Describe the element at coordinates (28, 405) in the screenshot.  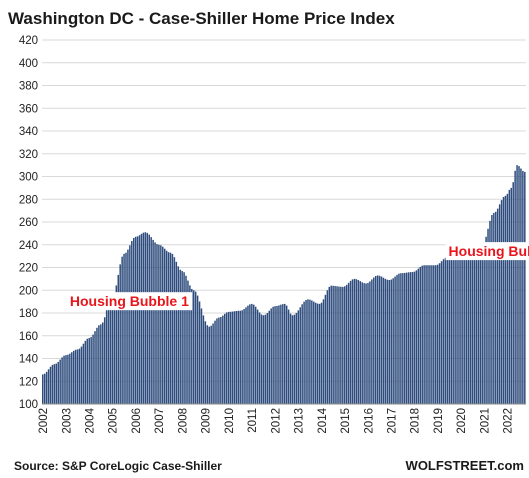
I see `y-tick-label: 100` at that location.